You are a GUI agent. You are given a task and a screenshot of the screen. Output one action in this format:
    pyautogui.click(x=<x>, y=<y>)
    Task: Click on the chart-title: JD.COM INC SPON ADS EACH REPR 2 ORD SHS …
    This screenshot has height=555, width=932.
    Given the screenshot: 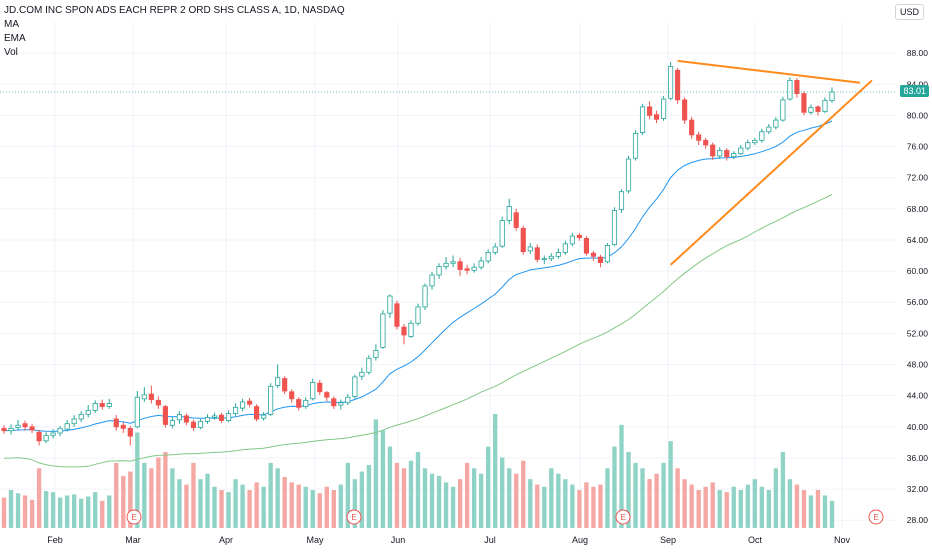 What is the action you would take?
    pyautogui.click(x=174, y=10)
    